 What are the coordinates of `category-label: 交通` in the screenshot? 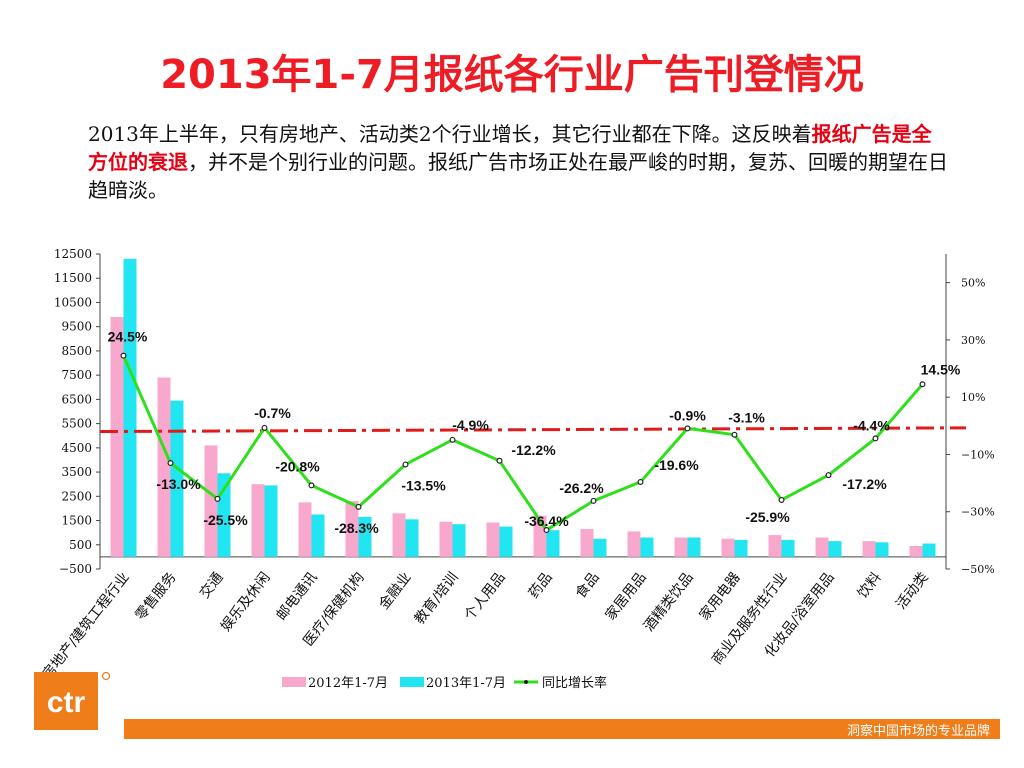 It's located at (211, 585).